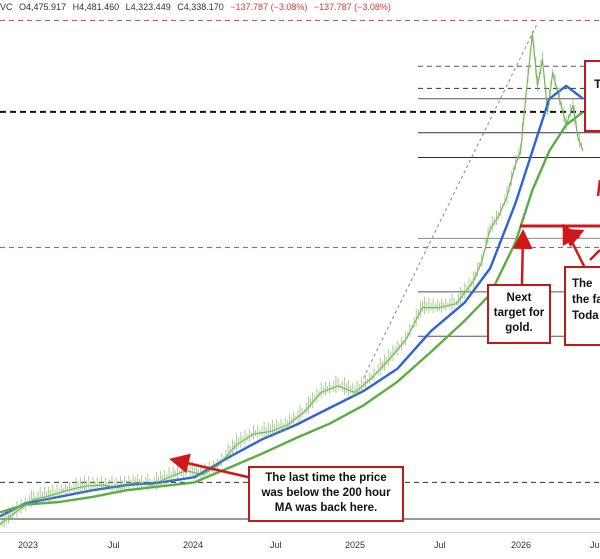 This screenshot has height=559, width=600. I want to click on x-tick-label: 2026, so click(521, 545).